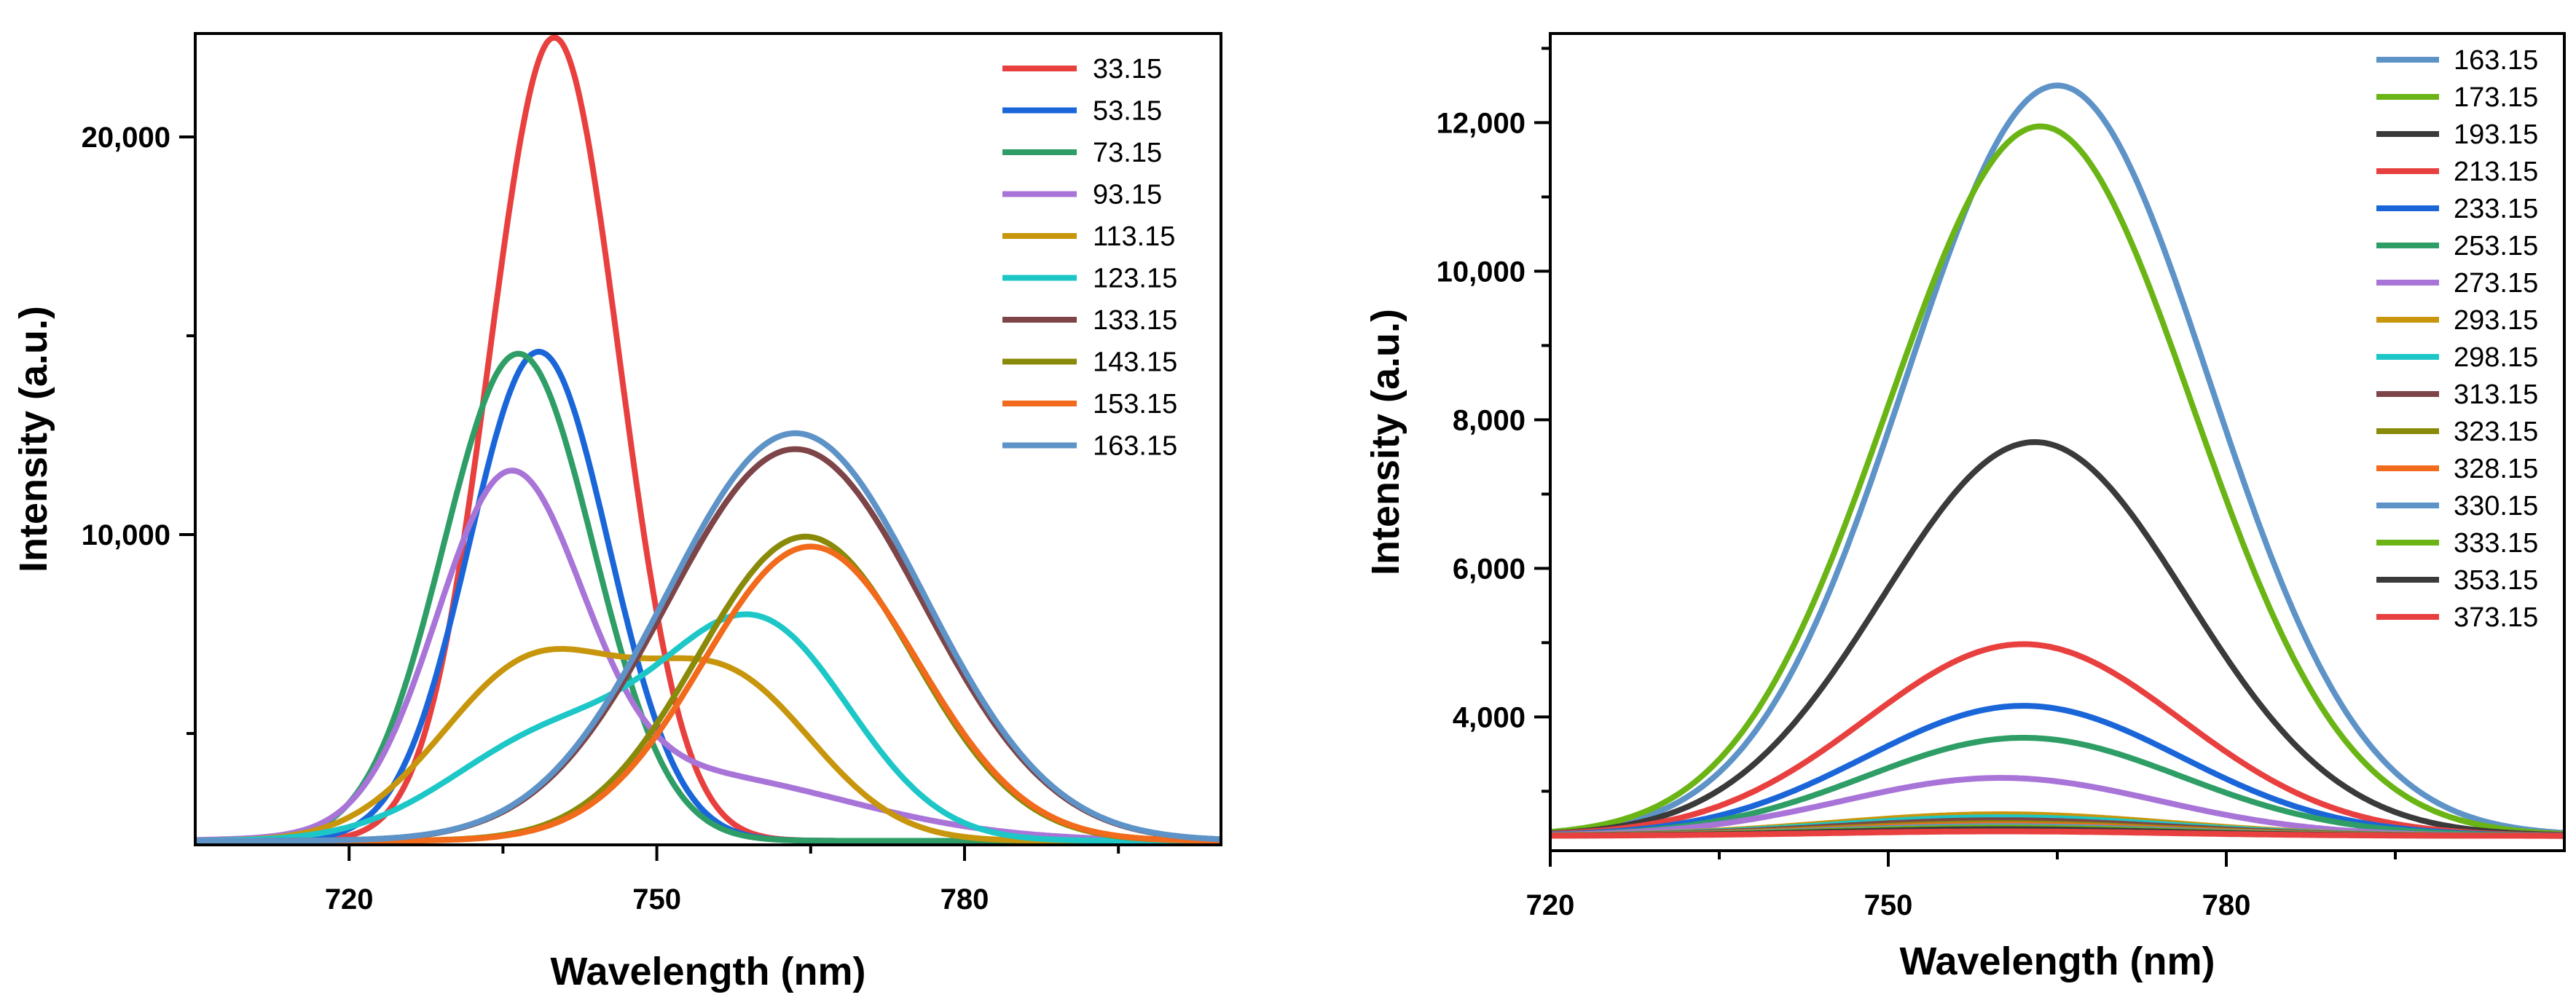  I want to click on y-tick-label: 6,000, so click(1489, 569).